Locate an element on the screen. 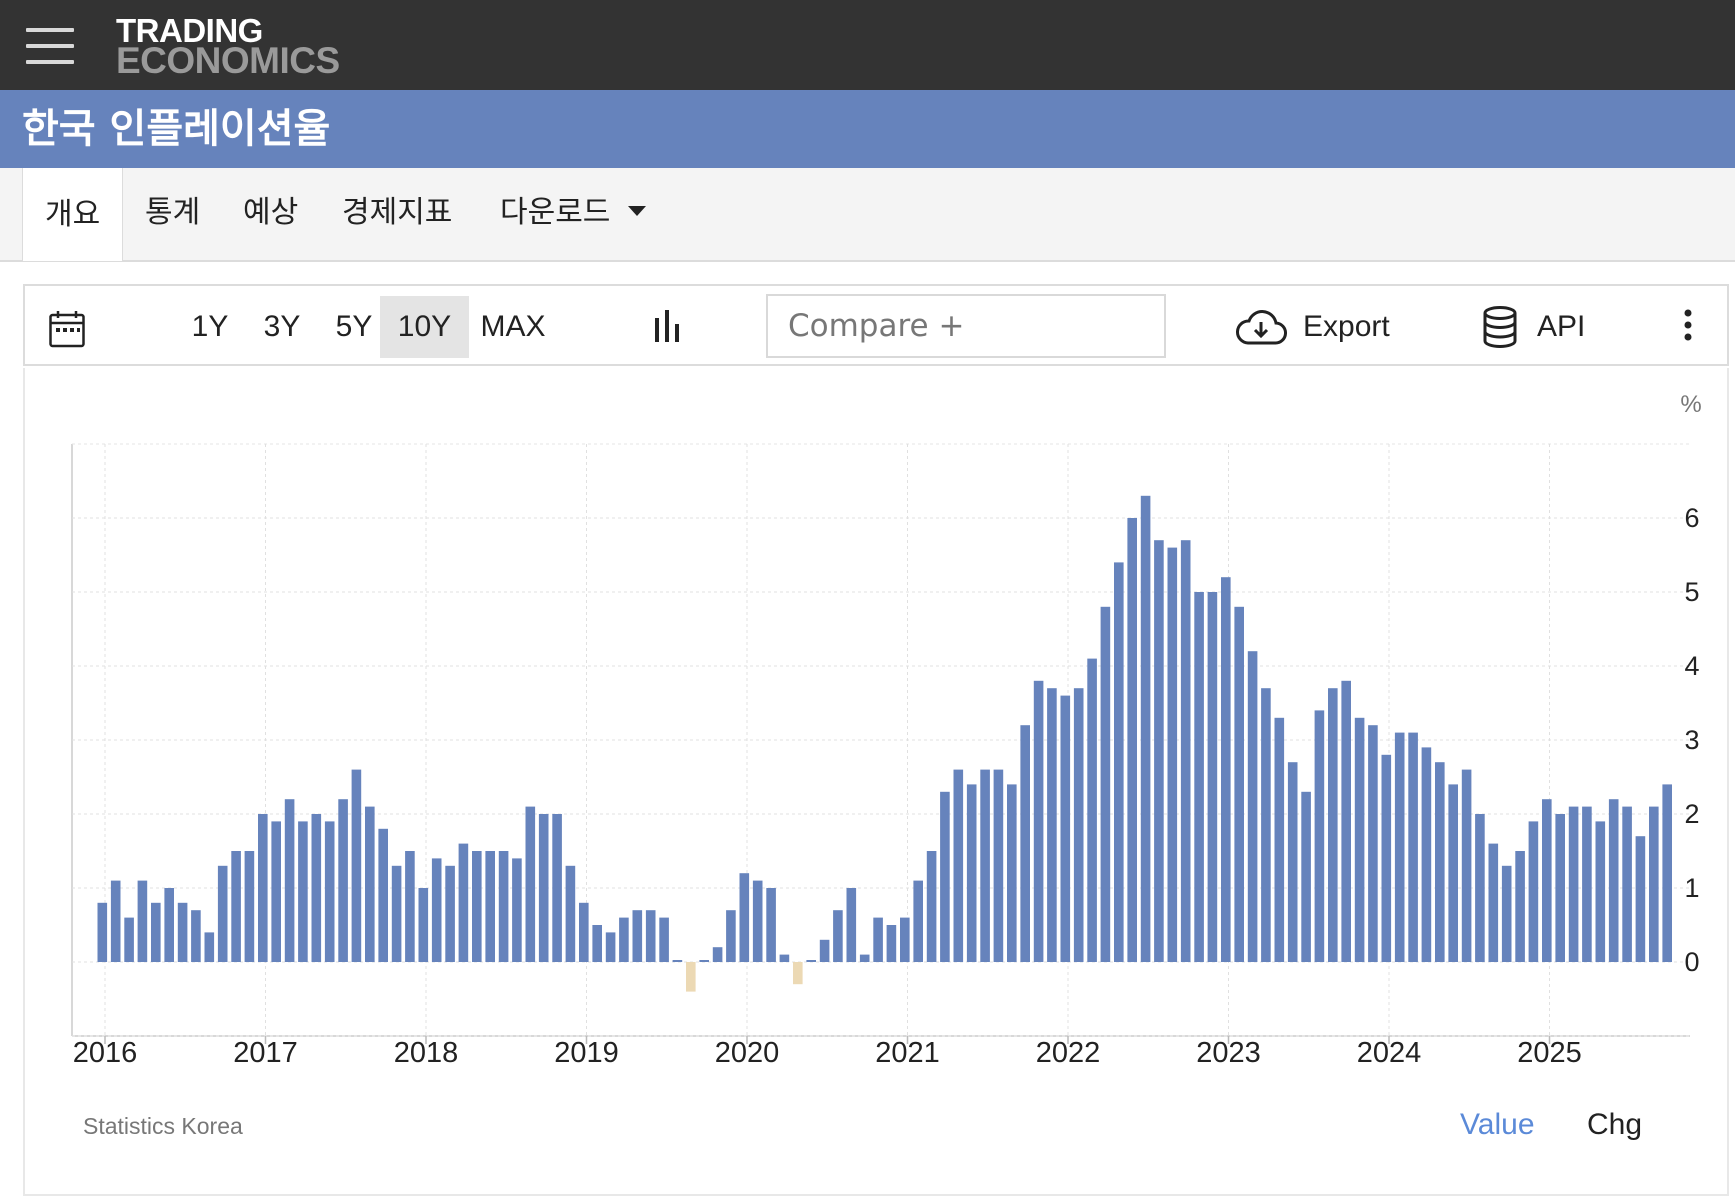 The image size is (1735, 1203). source-label: Statistics Korea is located at coordinates (163, 1126).